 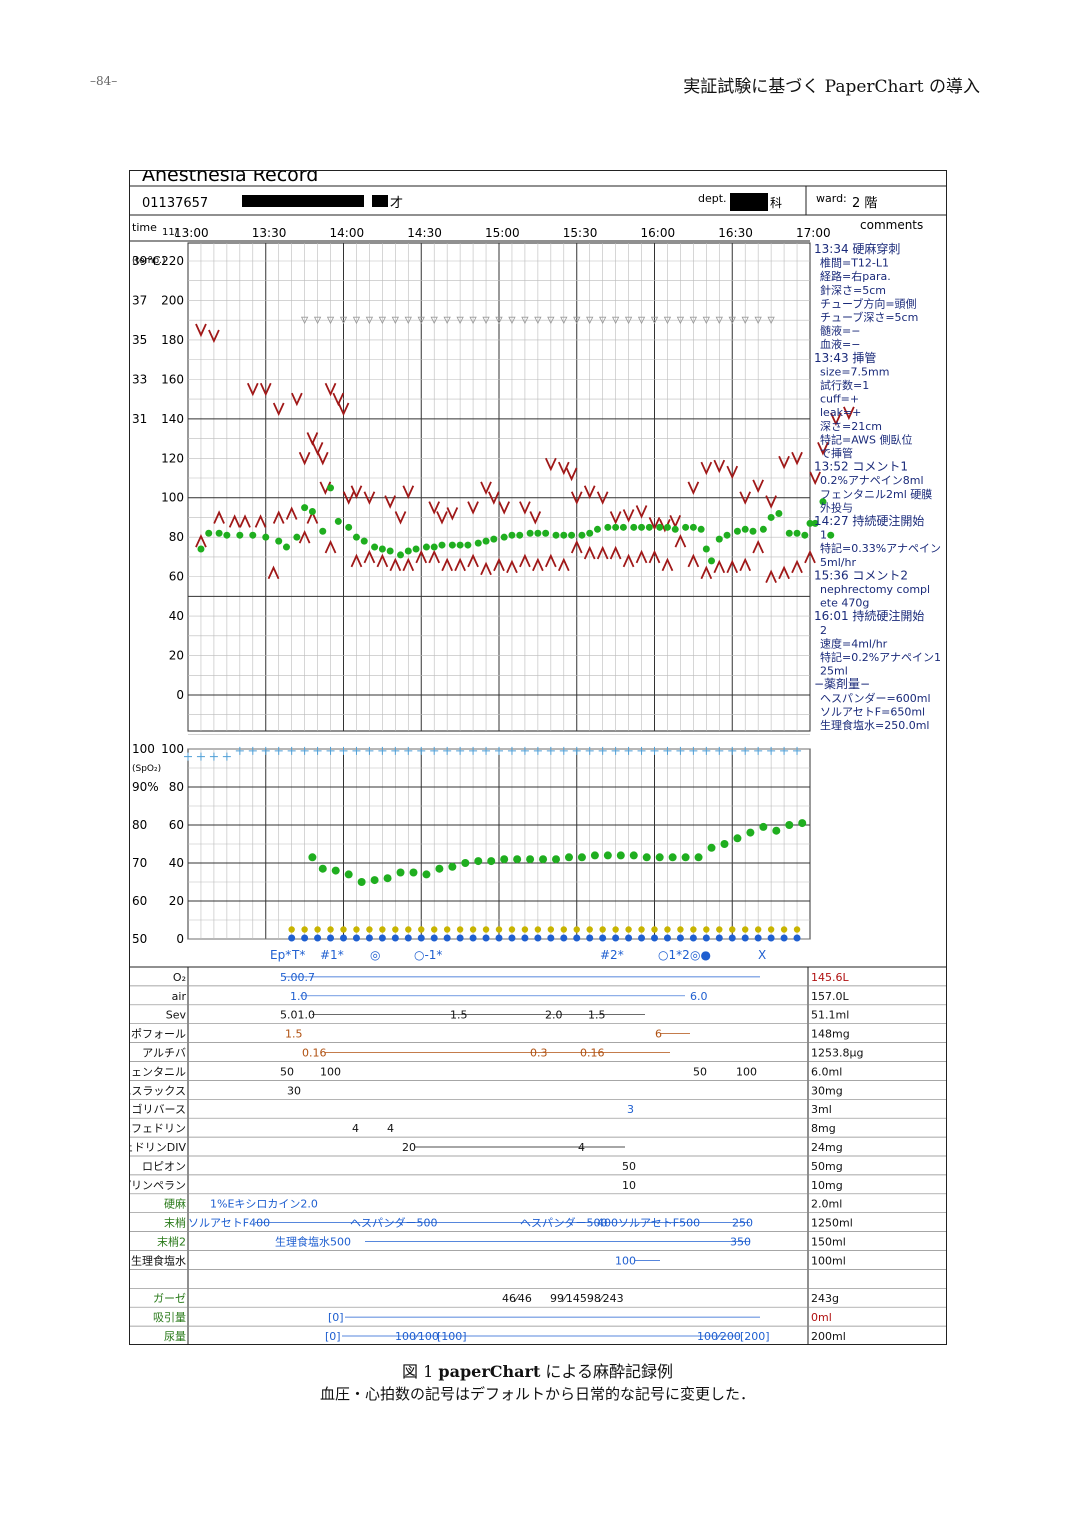 I want to click on comment-line: 5ml/hr, so click(x=838, y=562).